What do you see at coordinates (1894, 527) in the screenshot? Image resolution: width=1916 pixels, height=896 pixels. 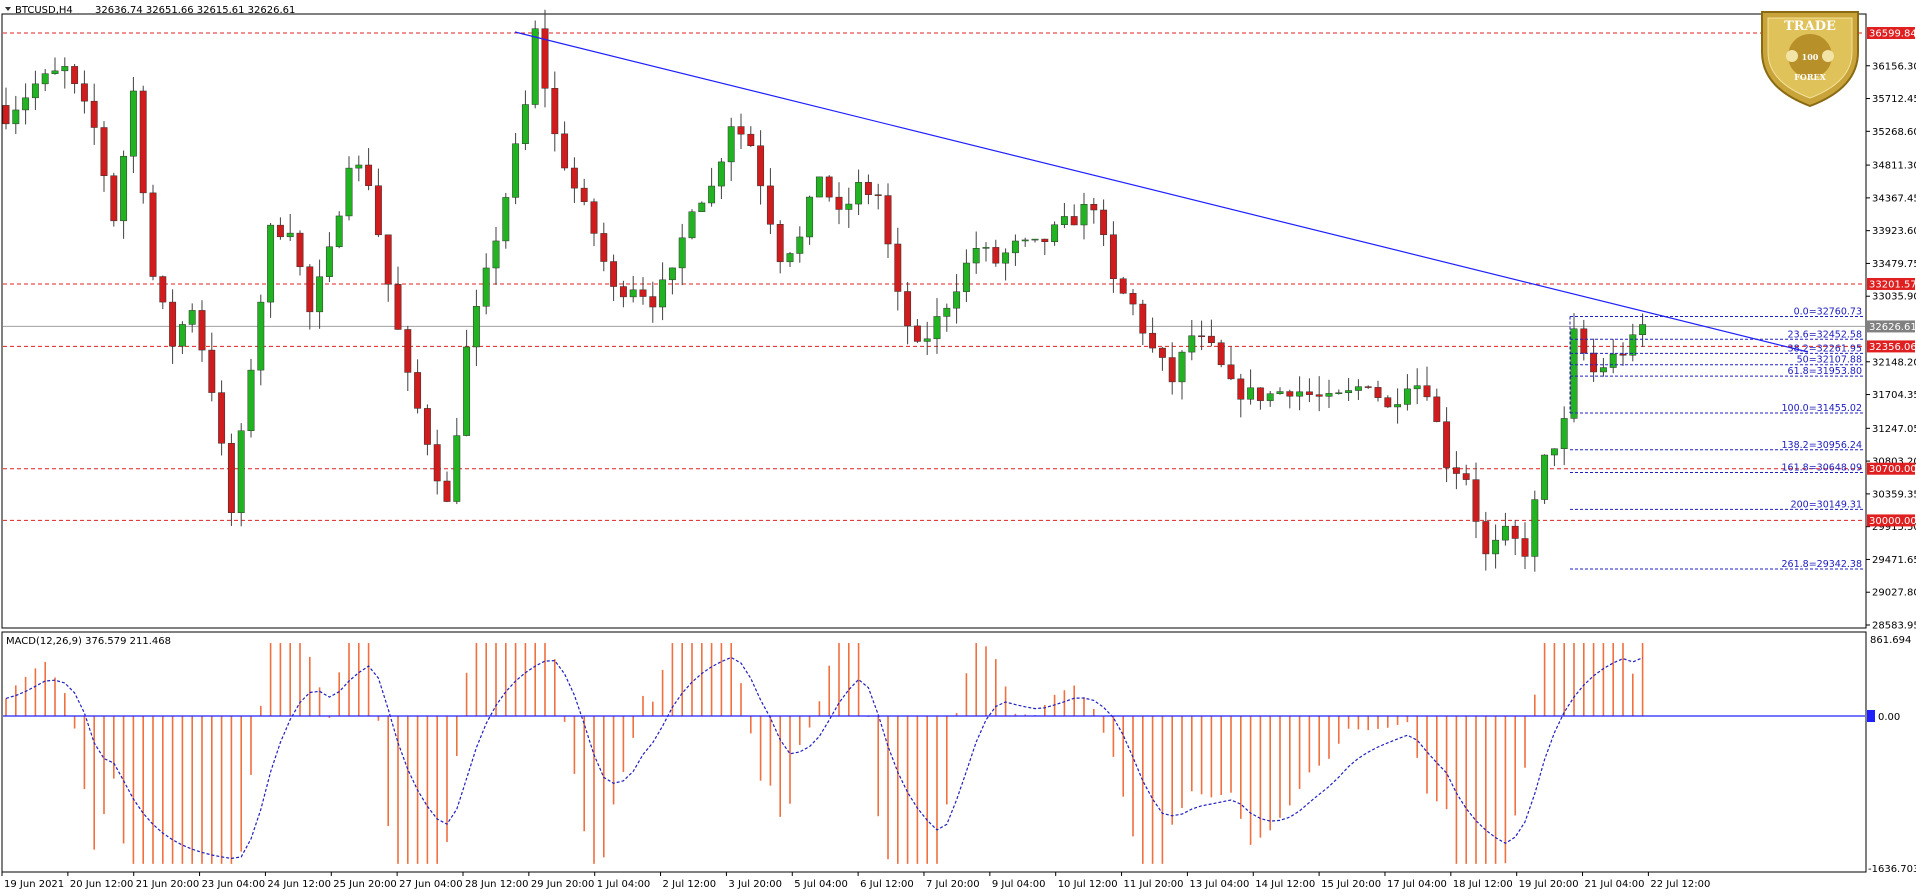 I see `price-tick-label: 29915.50` at bounding box center [1894, 527].